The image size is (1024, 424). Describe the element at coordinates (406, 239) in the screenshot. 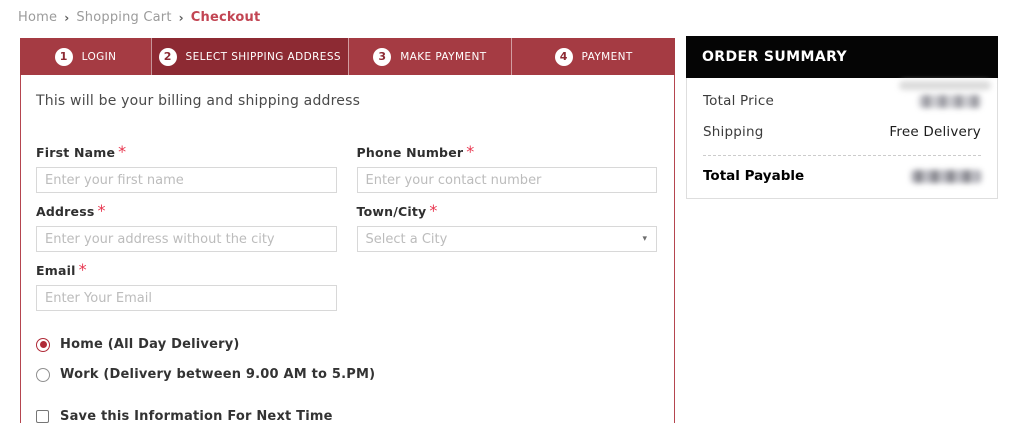

I see `city-select-placeholder: Select a City` at that location.